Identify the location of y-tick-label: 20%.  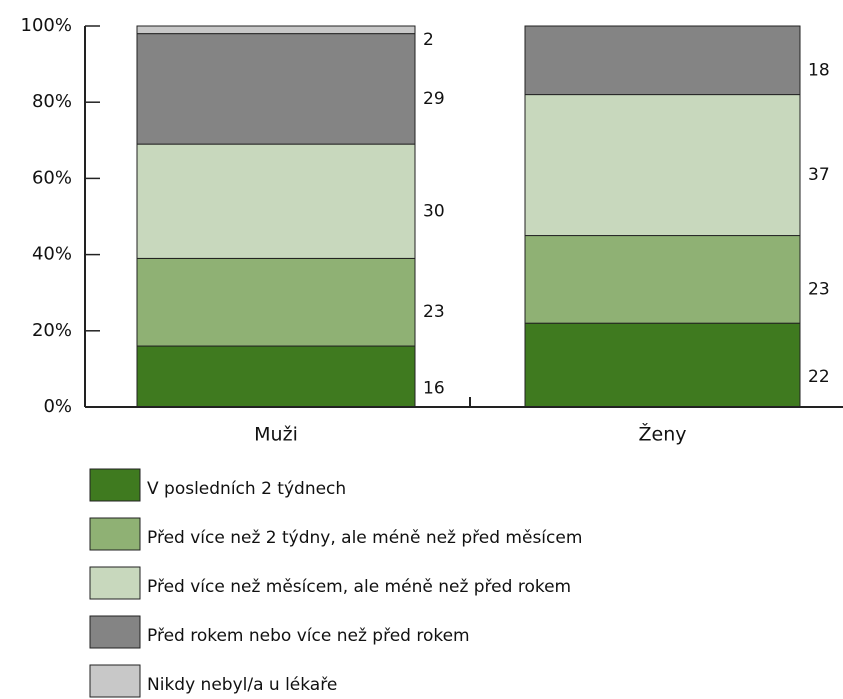
(52, 330).